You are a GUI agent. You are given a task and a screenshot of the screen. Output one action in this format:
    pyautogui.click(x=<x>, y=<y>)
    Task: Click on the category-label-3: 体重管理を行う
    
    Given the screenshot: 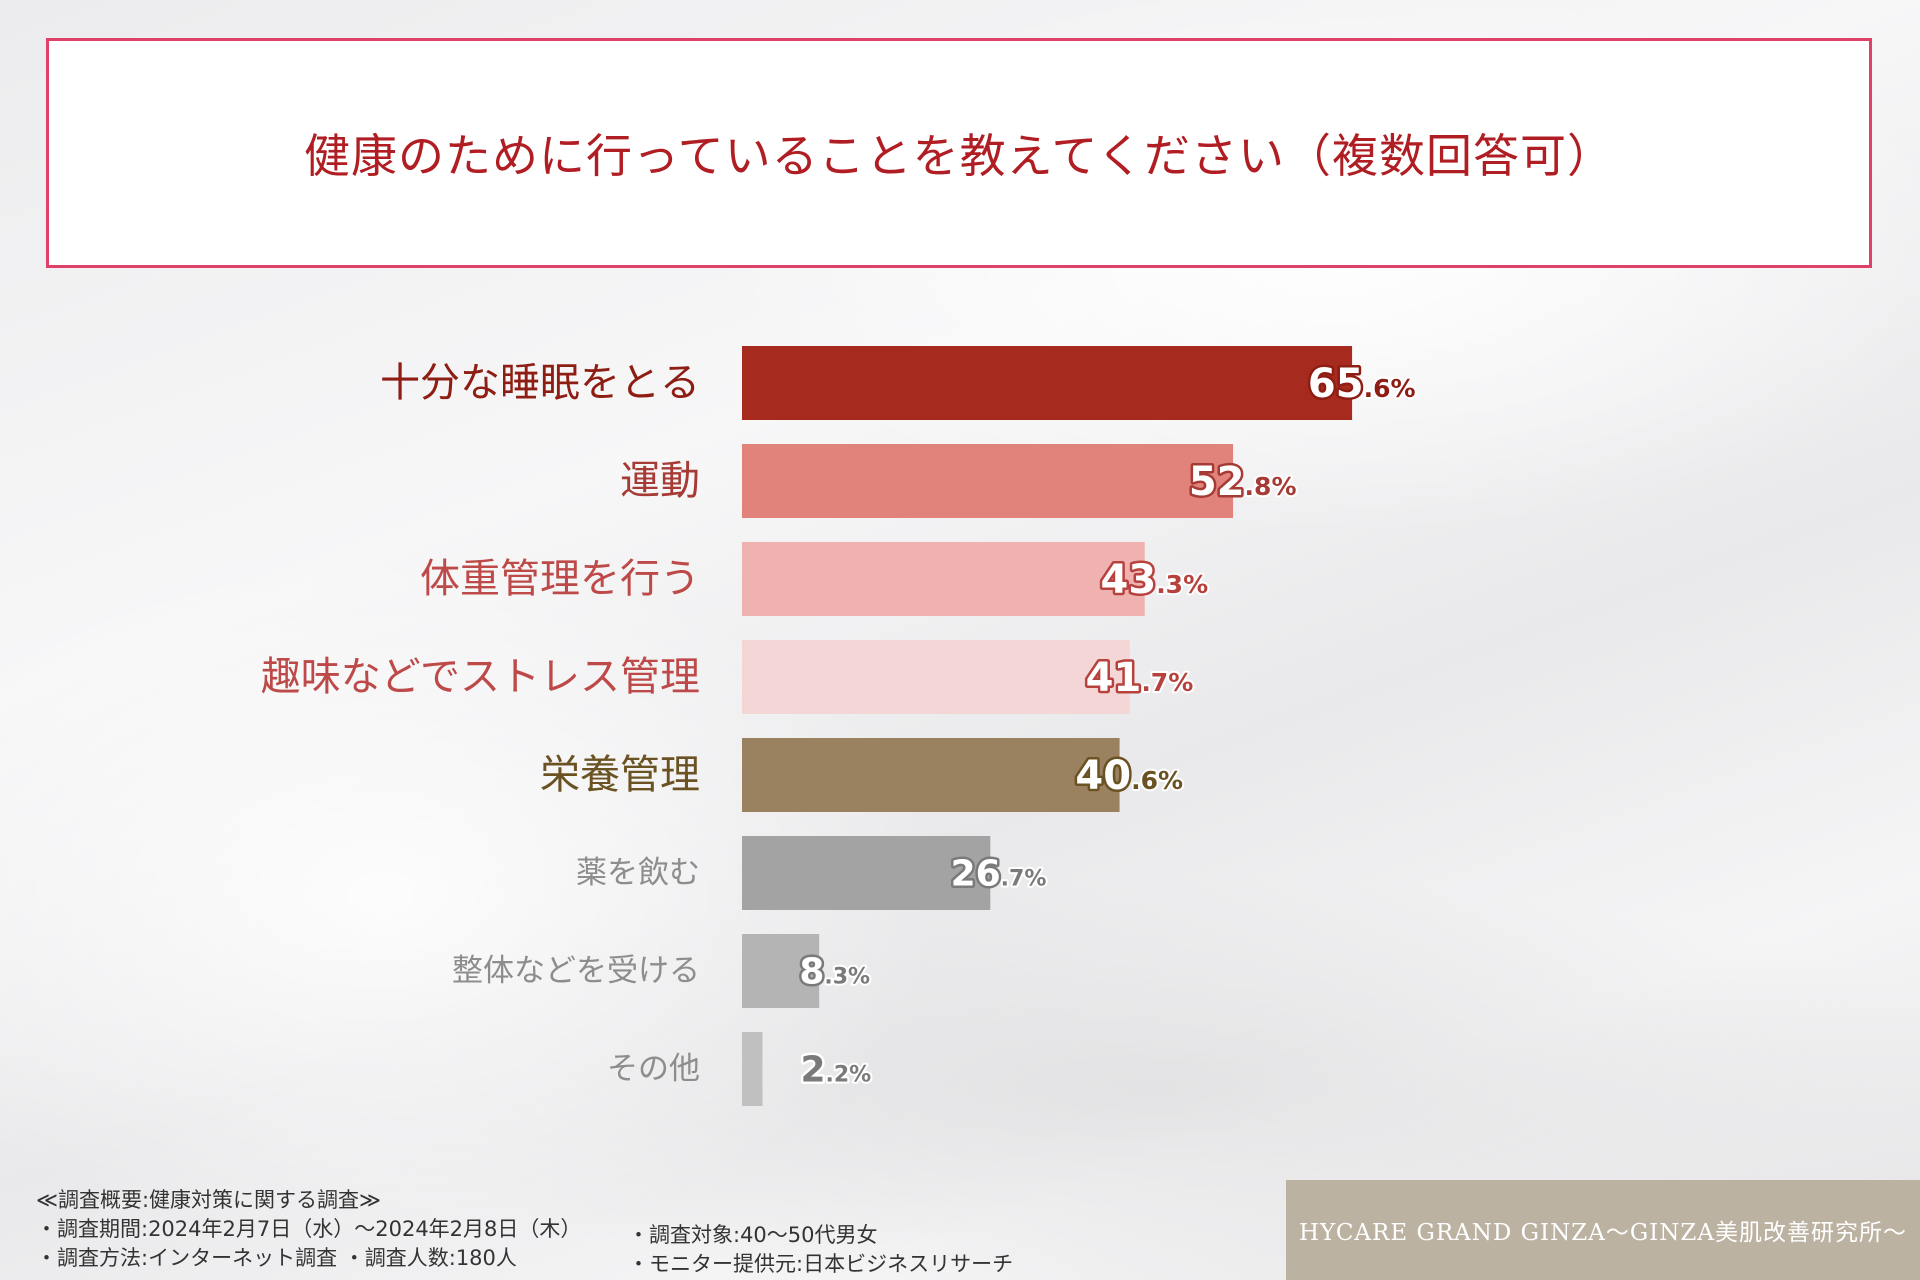 What is the action you would take?
    pyautogui.click(x=560, y=579)
    